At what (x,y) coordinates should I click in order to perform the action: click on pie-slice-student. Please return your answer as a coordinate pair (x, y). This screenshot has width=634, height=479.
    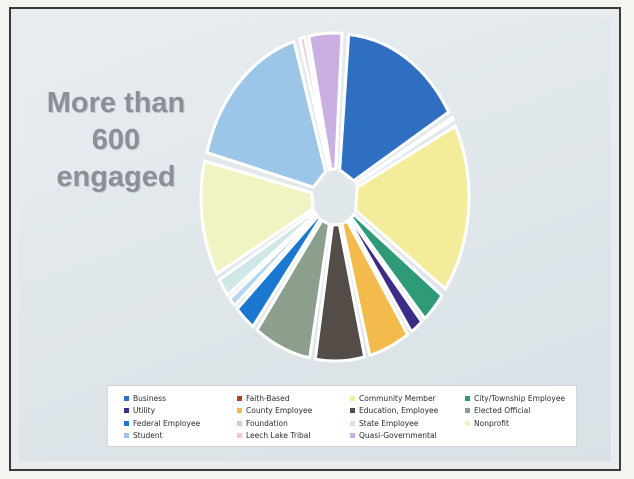
    Looking at the image, I should click on (266, 114).